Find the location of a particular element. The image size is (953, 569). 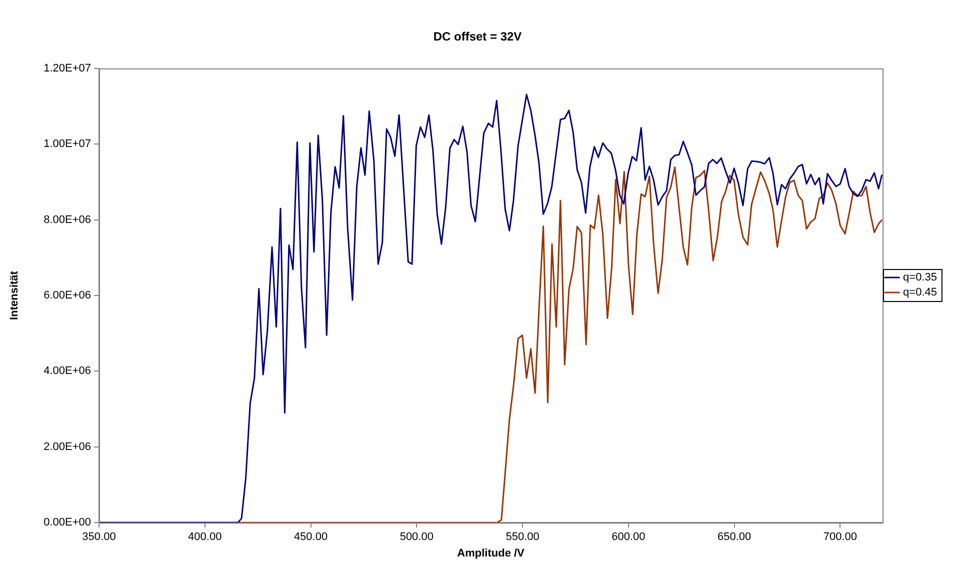

x-tick-label: 650.00 is located at coordinates (734, 537).